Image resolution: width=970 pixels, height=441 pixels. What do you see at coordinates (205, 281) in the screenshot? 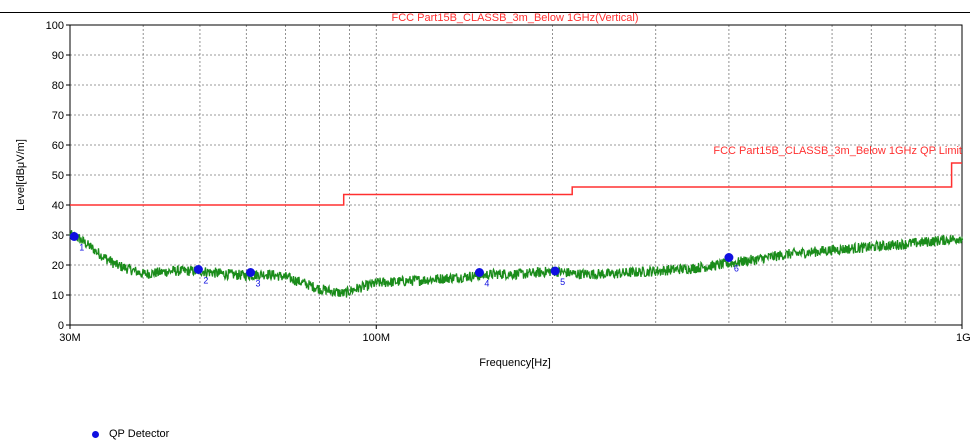
I see `qp-point-label-2: 2` at bounding box center [205, 281].